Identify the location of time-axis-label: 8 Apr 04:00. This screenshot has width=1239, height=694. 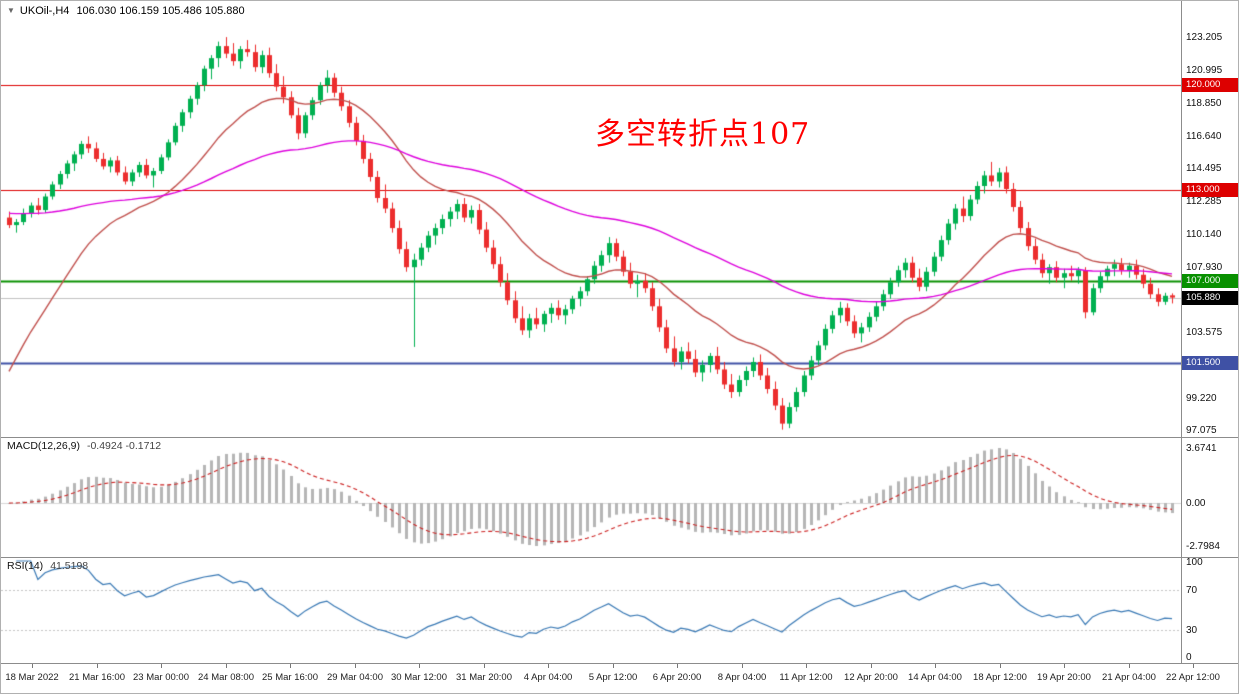
(742, 677).